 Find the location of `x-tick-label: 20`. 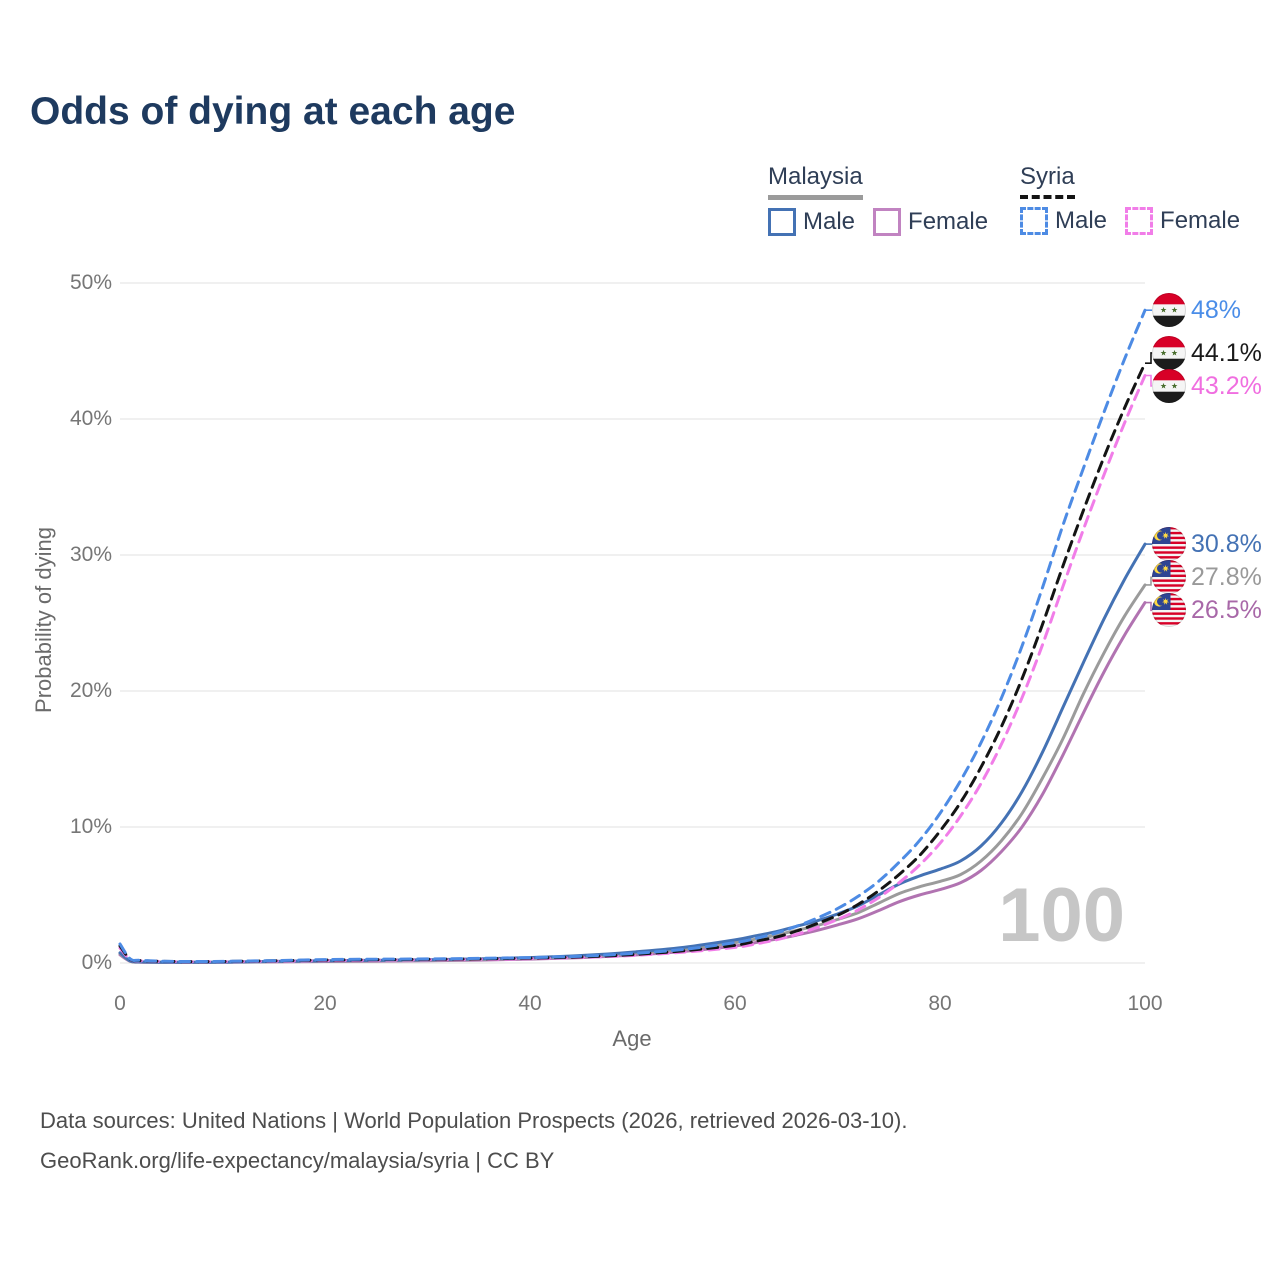

x-tick-label: 20 is located at coordinates (325, 1003).